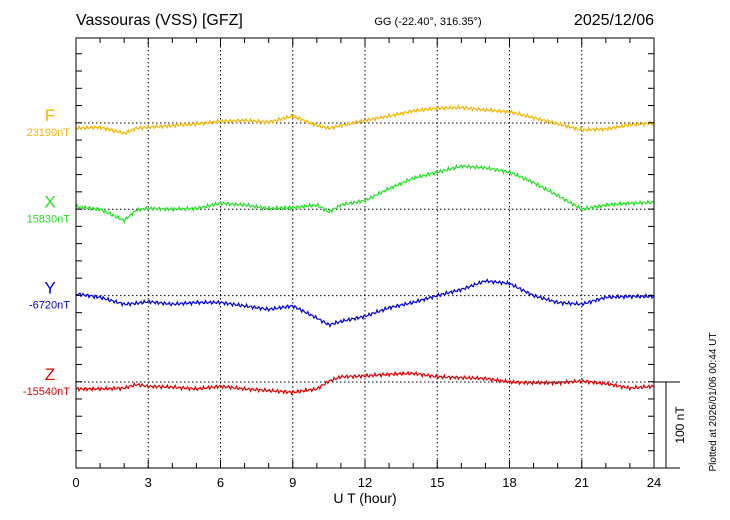  What do you see at coordinates (220, 482) in the screenshot?
I see `x-tick-label: 6` at bounding box center [220, 482].